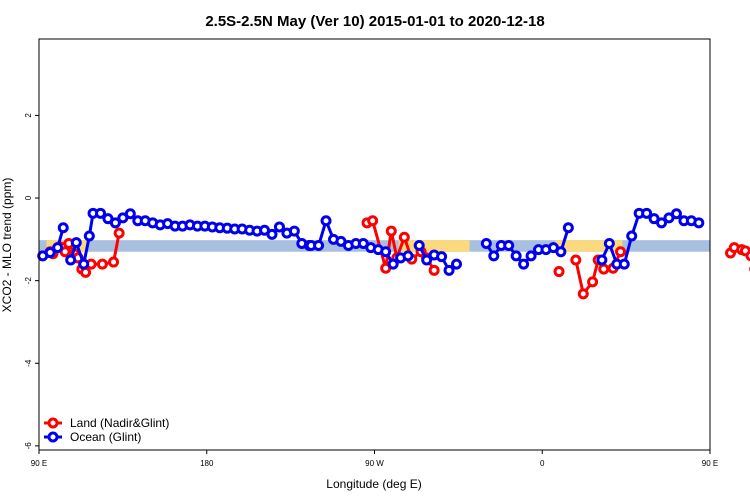 This screenshot has width=750, height=500. I want to click on legend-marker-land, so click(53, 423).